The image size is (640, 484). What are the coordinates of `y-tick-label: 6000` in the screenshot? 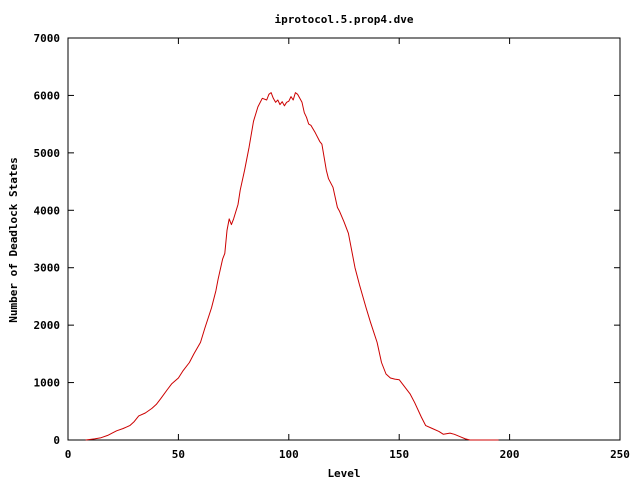 It's located at (47, 95).